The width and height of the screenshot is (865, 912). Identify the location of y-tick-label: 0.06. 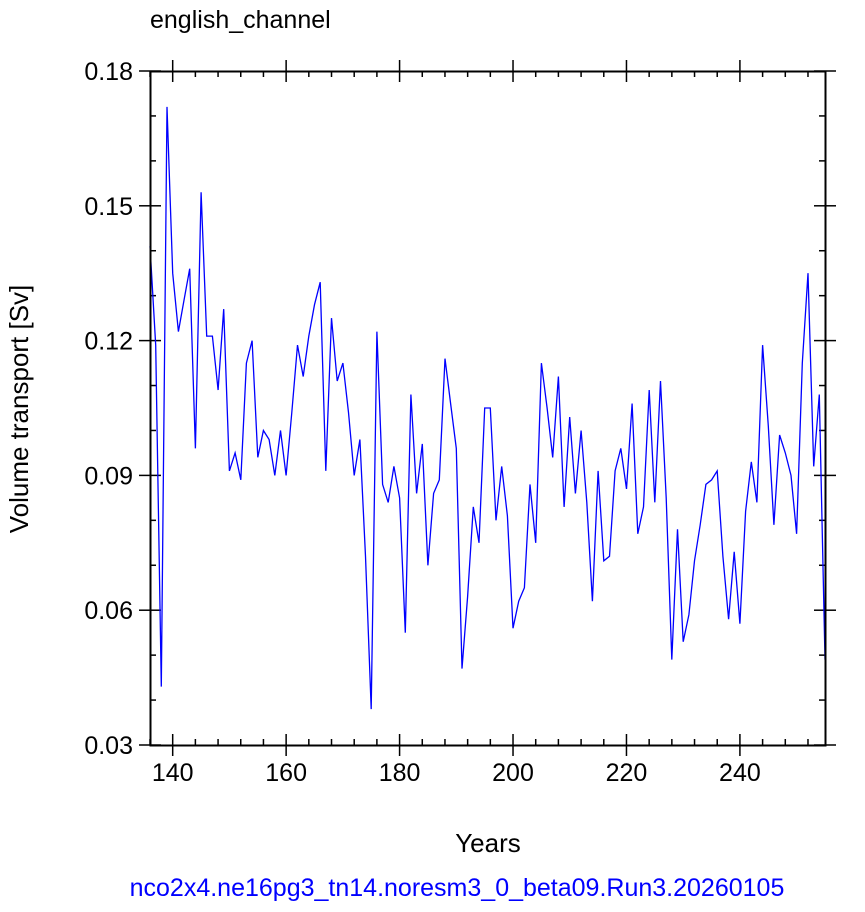
(108, 611).